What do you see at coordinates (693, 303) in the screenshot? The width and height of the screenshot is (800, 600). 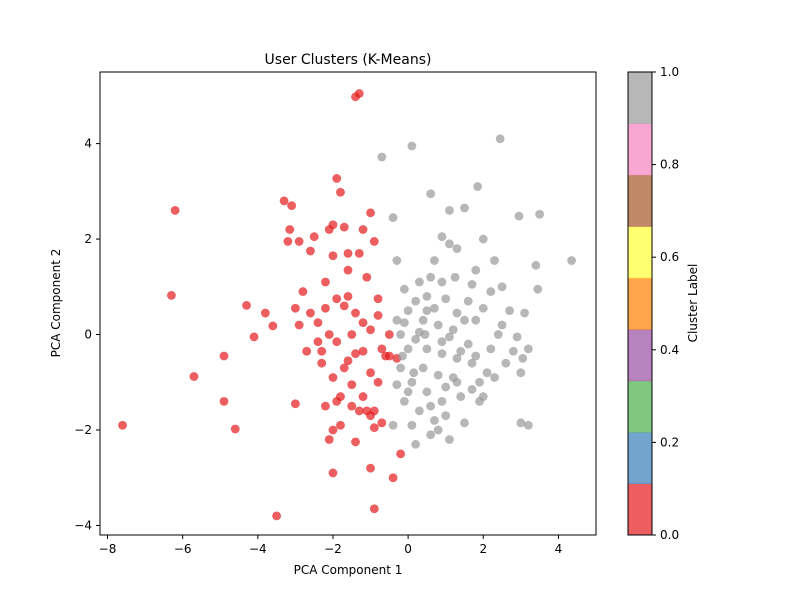 I see `colorbar-label: Cluster Label` at bounding box center [693, 303].